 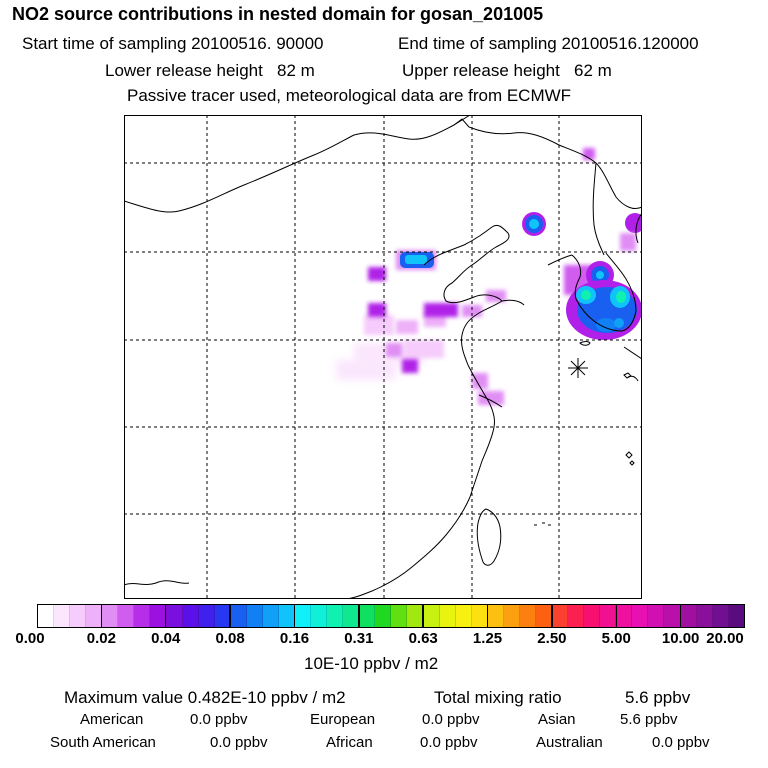 I want to click on colorbar-tick-label: 1.25, so click(x=487, y=638).